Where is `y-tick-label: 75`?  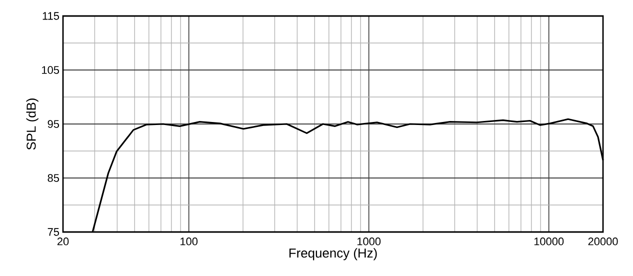
y-tick-label: 75 is located at coordinates (54, 232).